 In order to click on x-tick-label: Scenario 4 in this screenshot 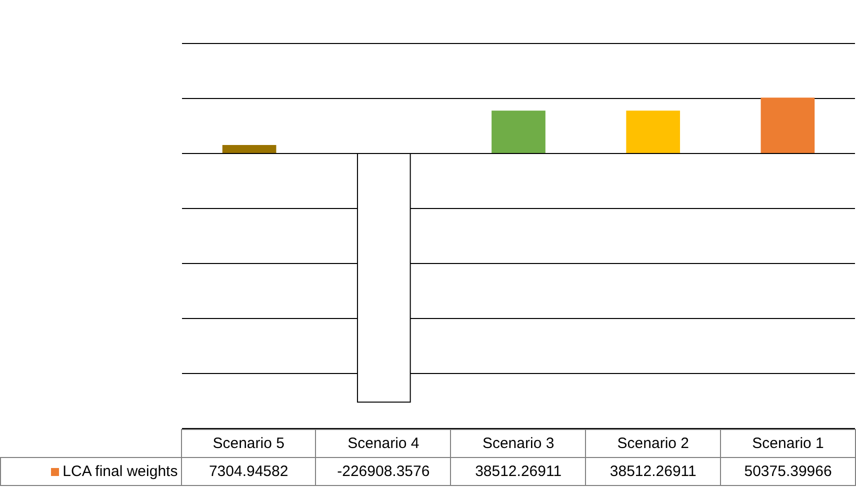, I will do `click(383, 444)`.